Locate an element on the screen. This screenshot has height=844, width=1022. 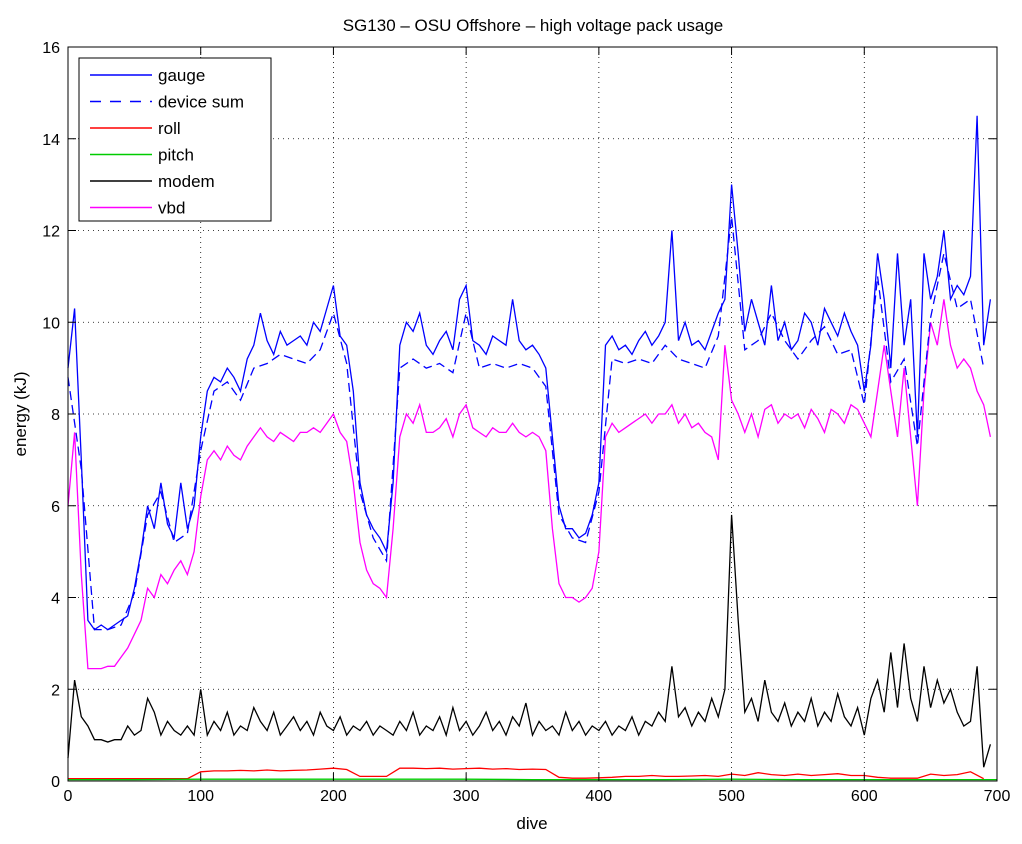
x-axis-label: dive is located at coordinates (531, 823).